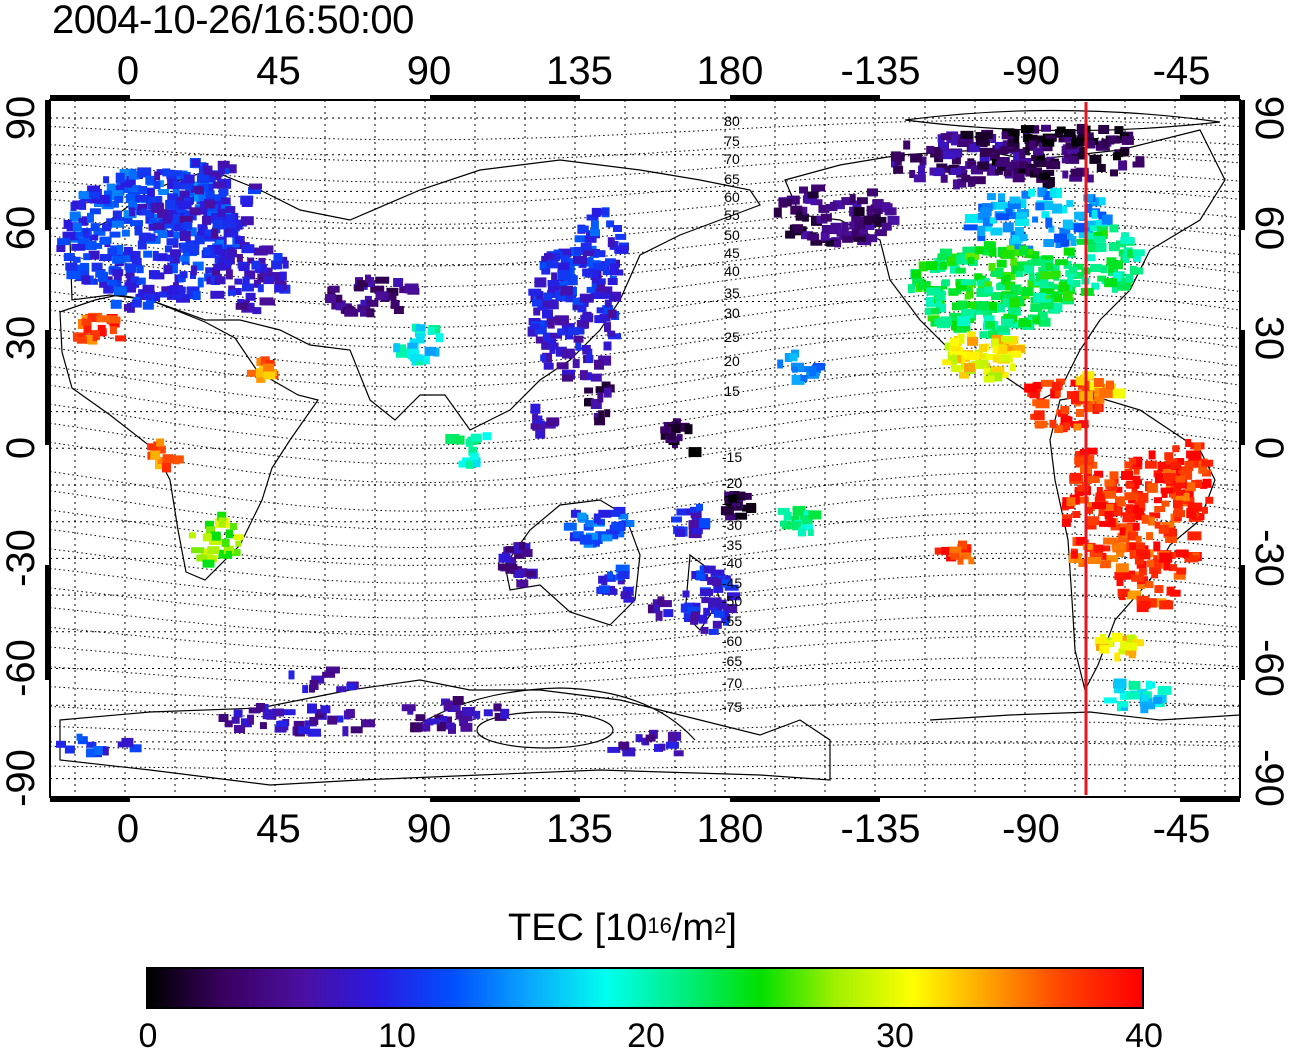 This screenshot has width=1292, height=1057. What do you see at coordinates (730, 71) in the screenshot?
I see `top-lon-label: 180` at bounding box center [730, 71].